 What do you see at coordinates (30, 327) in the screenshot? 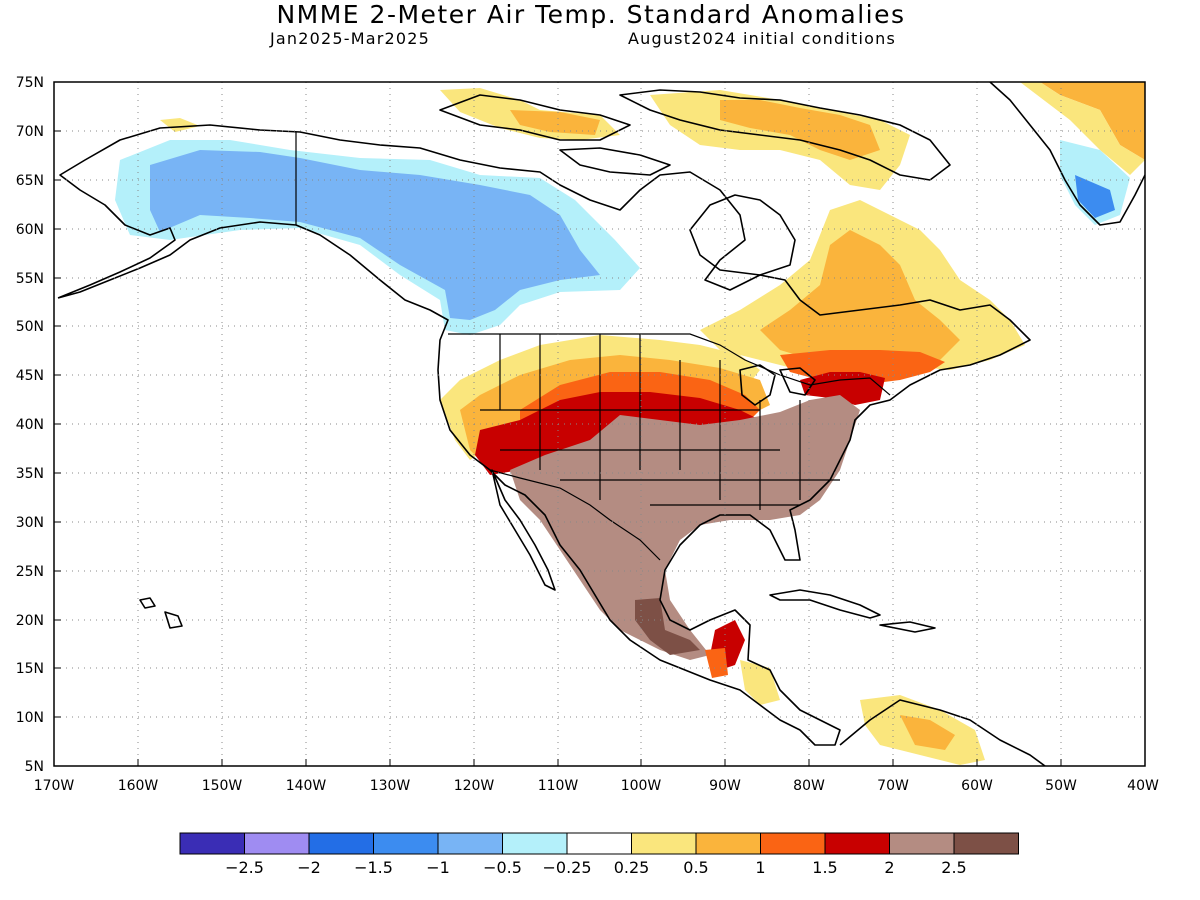
I see `lat-label: 50N` at bounding box center [30, 327].